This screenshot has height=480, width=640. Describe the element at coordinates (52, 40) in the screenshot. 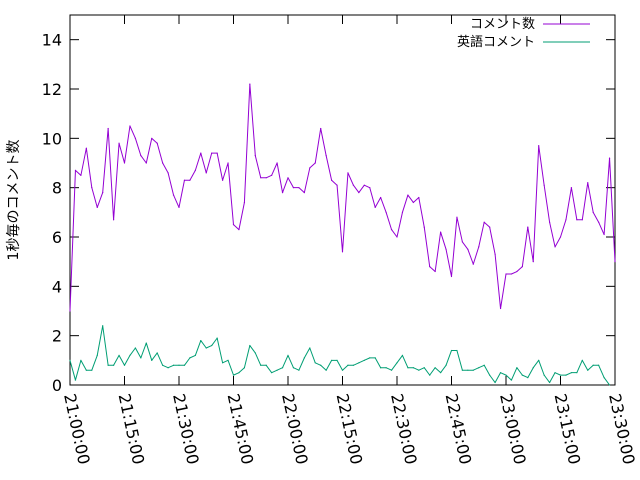

I see `y-tick-label: 14` at that location.